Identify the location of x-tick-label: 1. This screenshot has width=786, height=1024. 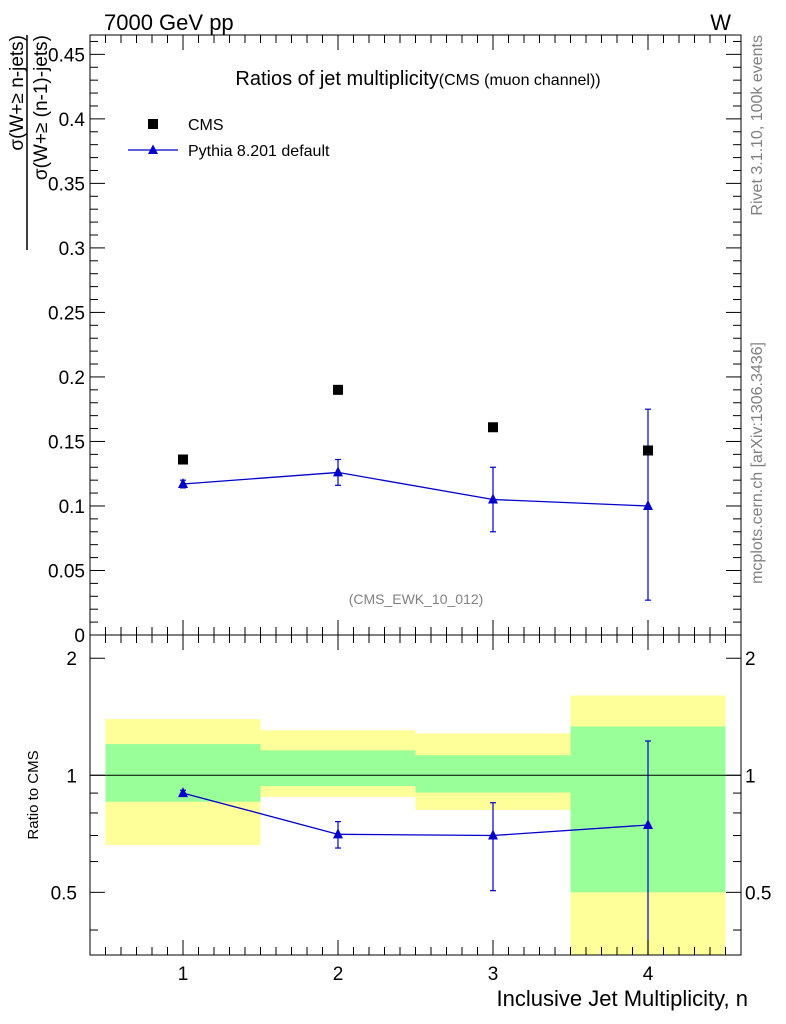
(183, 974).